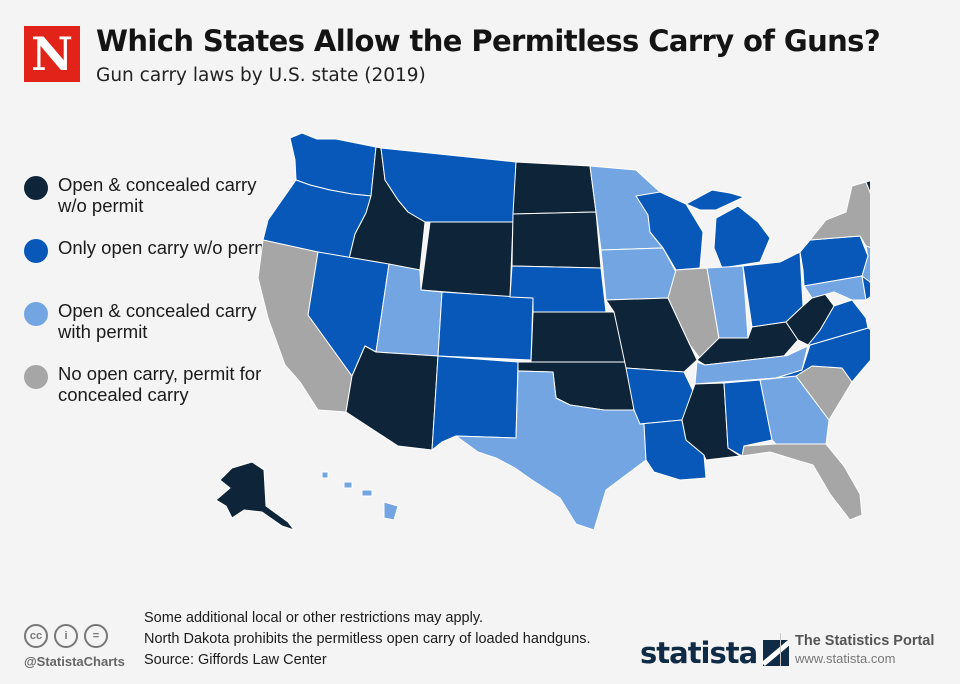 This screenshot has width=960, height=684. What do you see at coordinates (810, 317) in the screenshot?
I see `state-WV` at bounding box center [810, 317].